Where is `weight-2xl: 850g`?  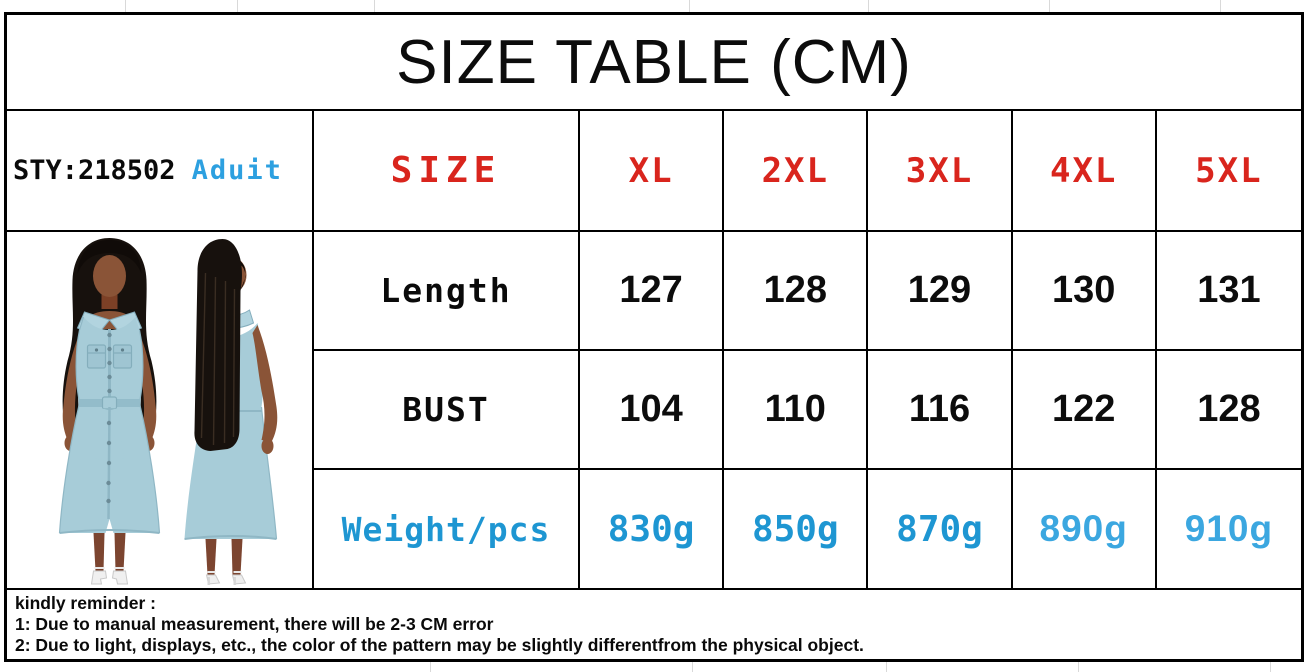 weight-2xl: 850g is located at coordinates (796, 530).